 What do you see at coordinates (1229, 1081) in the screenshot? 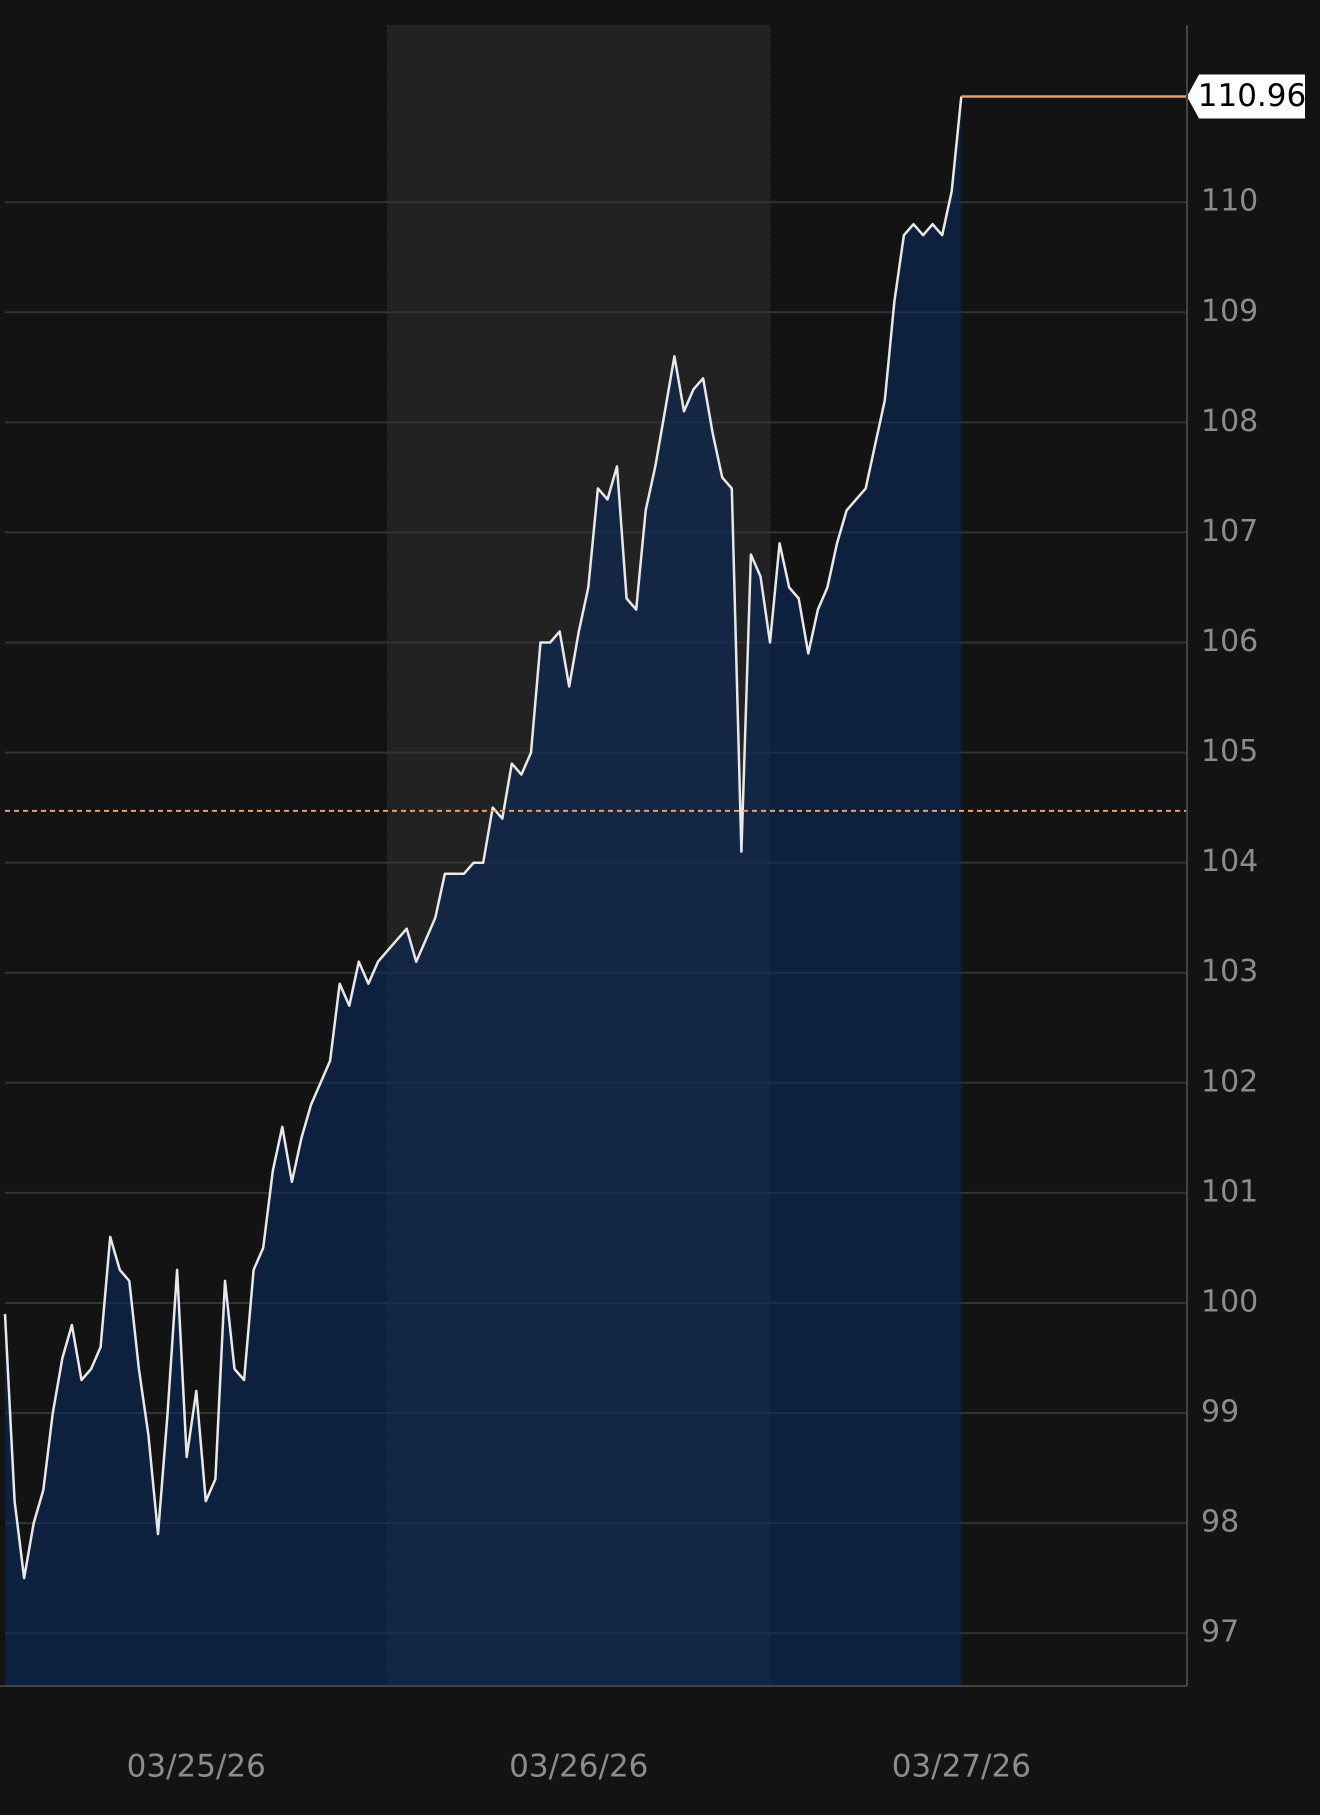
I see `y-tick-label: 102` at bounding box center [1229, 1081].